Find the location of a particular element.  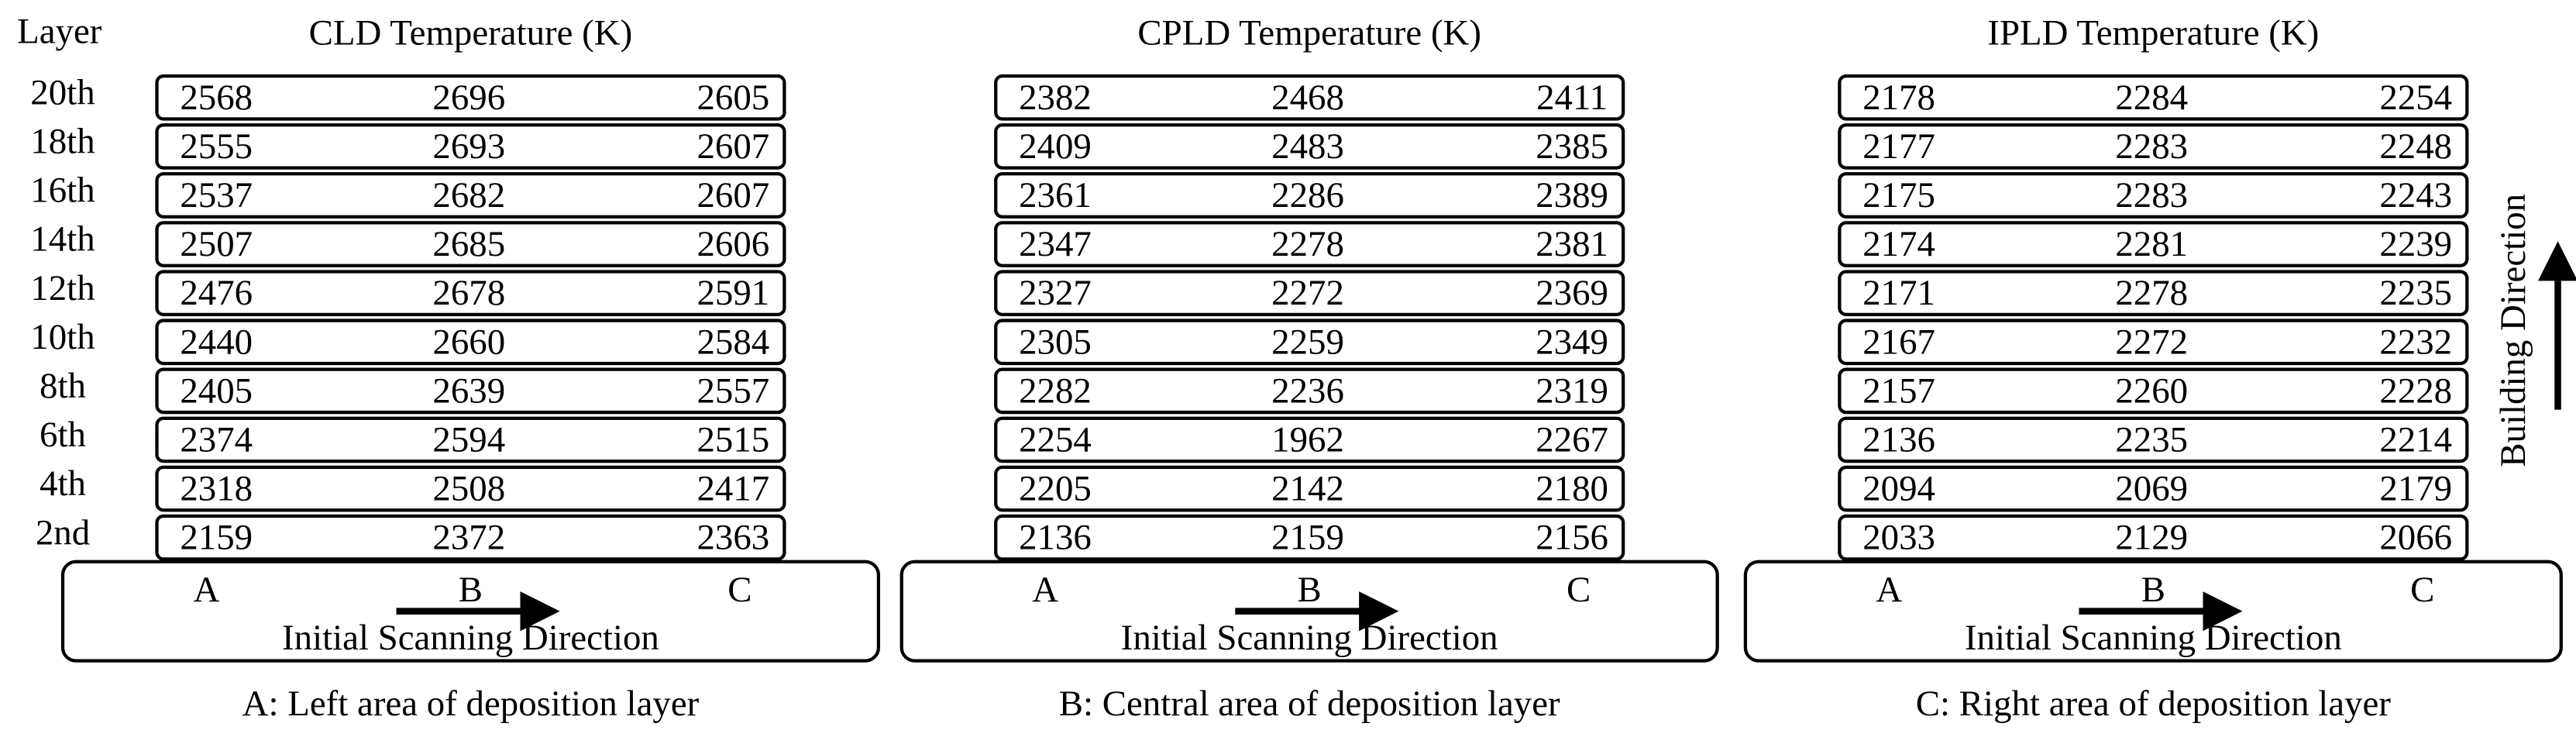

cell-value: 2639 is located at coordinates (468, 390).